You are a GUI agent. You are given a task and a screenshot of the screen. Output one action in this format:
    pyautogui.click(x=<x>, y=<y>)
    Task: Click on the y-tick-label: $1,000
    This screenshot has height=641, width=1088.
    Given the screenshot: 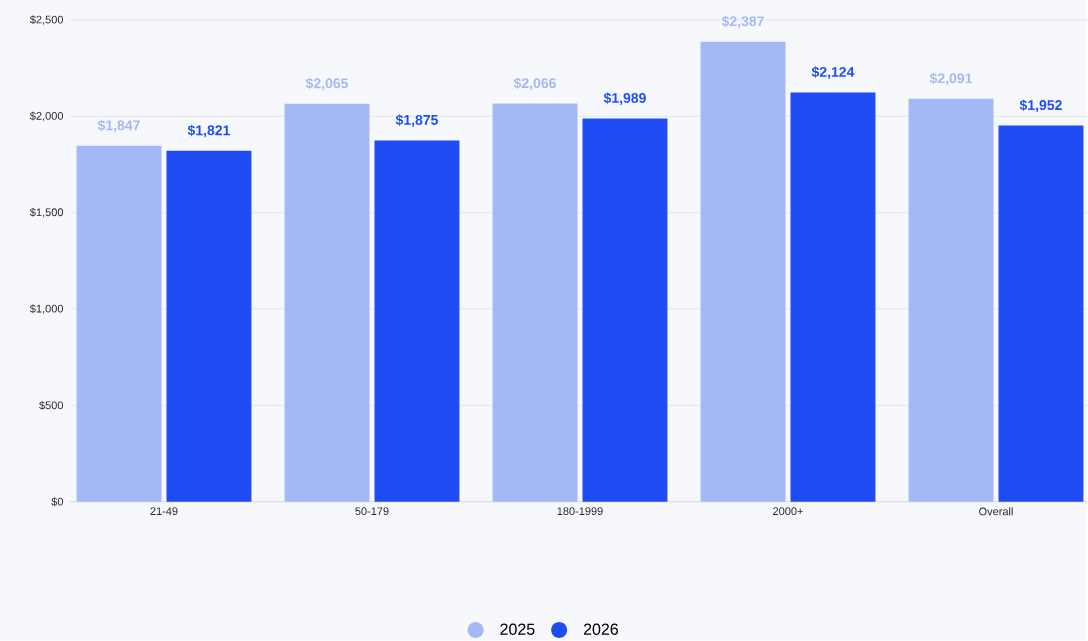 What is the action you would take?
    pyautogui.click(x=46, y=309)
    